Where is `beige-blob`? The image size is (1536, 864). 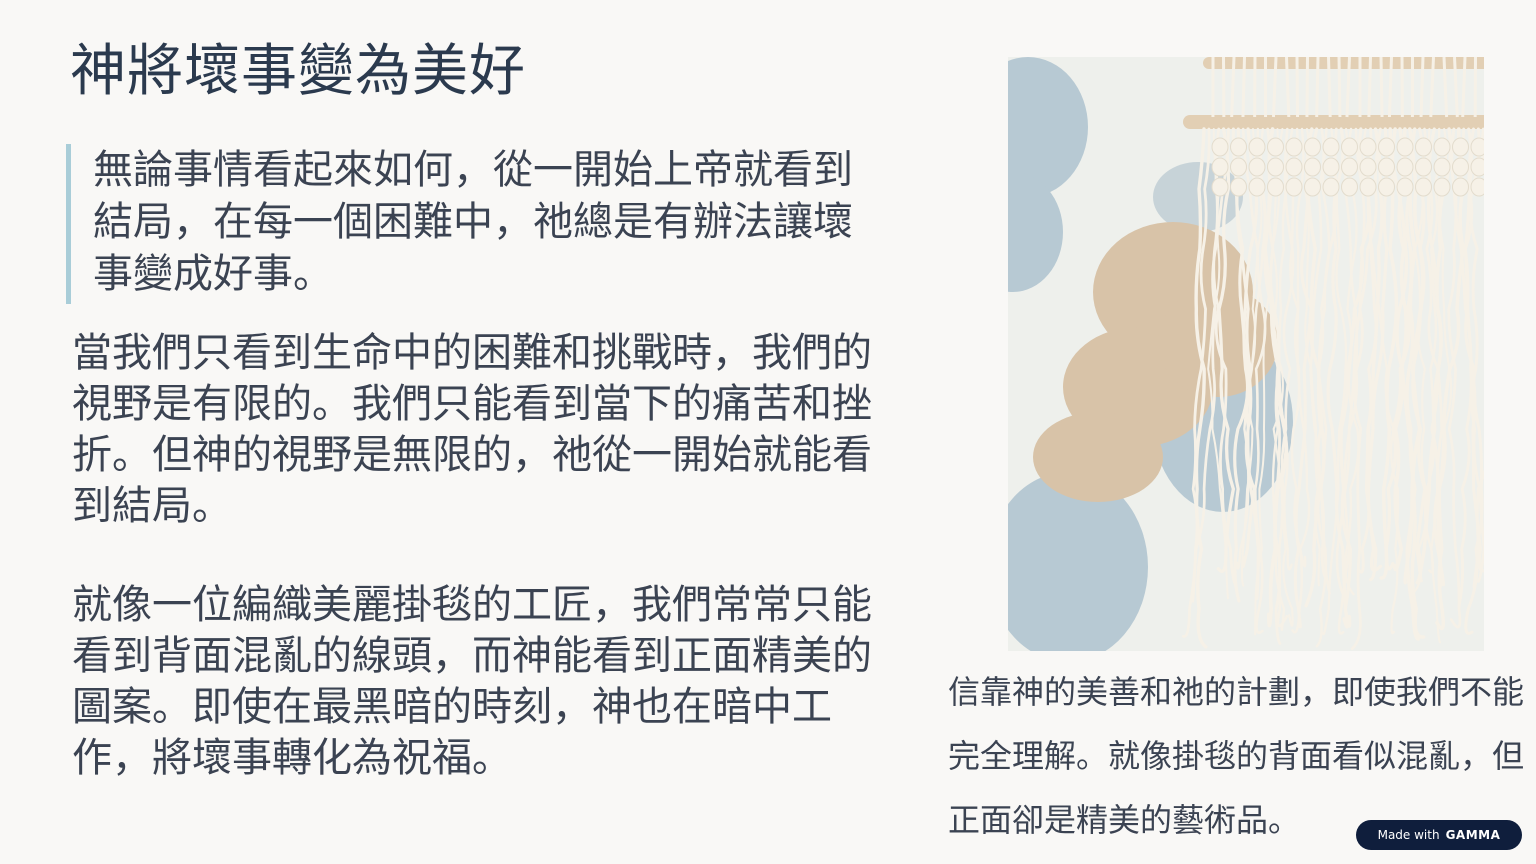
beige-blob is located at coordinates (1098, 457).